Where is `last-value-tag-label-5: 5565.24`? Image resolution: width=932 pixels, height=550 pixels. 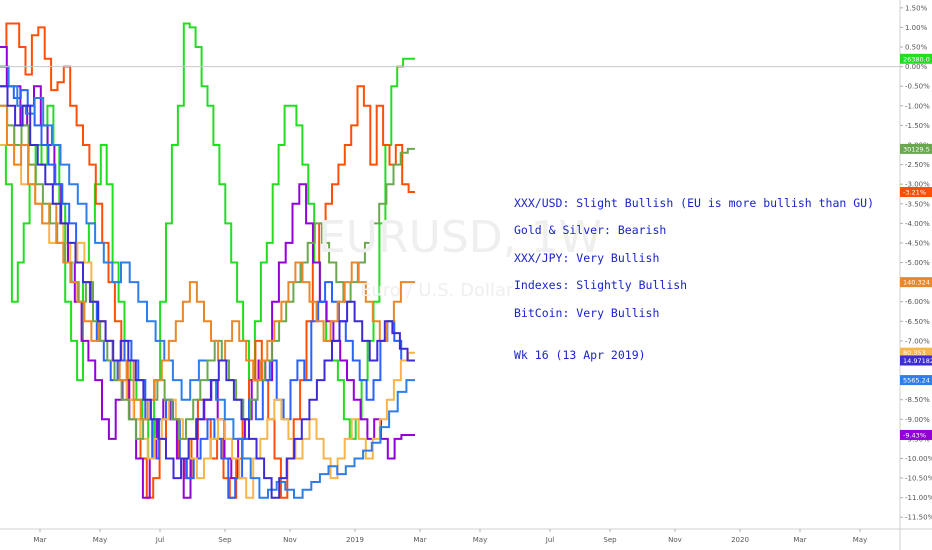
last-value-tag-label-5: 5565.24 is located at coordinates (916, 381).